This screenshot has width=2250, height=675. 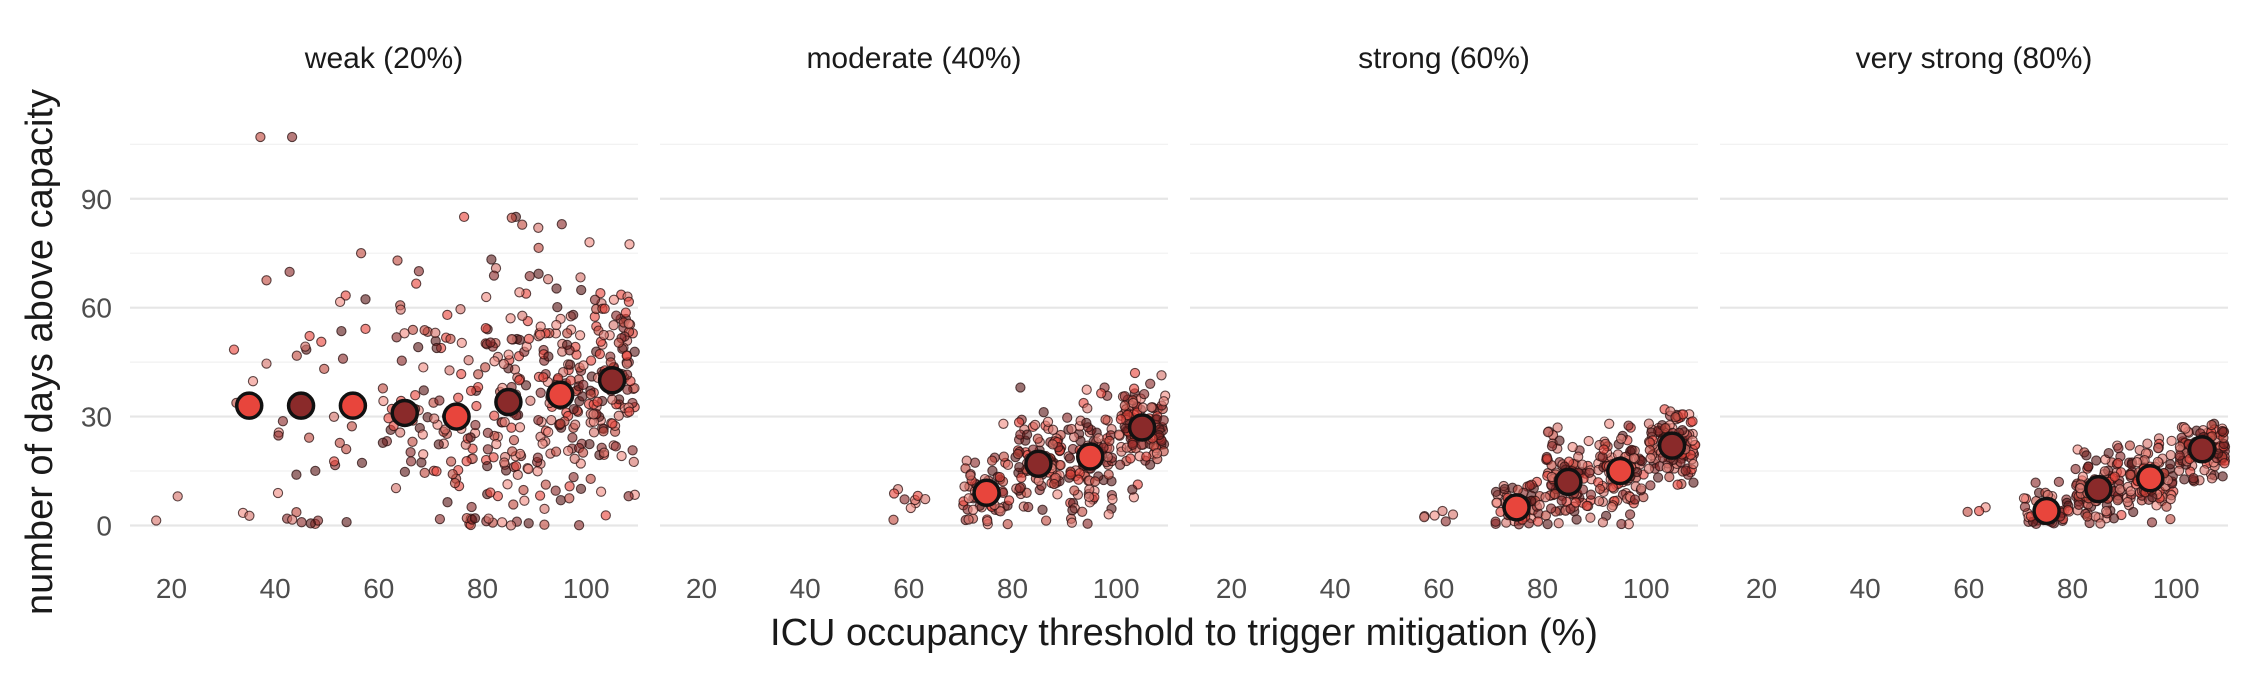 What do you see at coordinates (40, 352) in the screenshot?
I see `y-axis-title: number of days above capacity` at bounding box center [40, 352].